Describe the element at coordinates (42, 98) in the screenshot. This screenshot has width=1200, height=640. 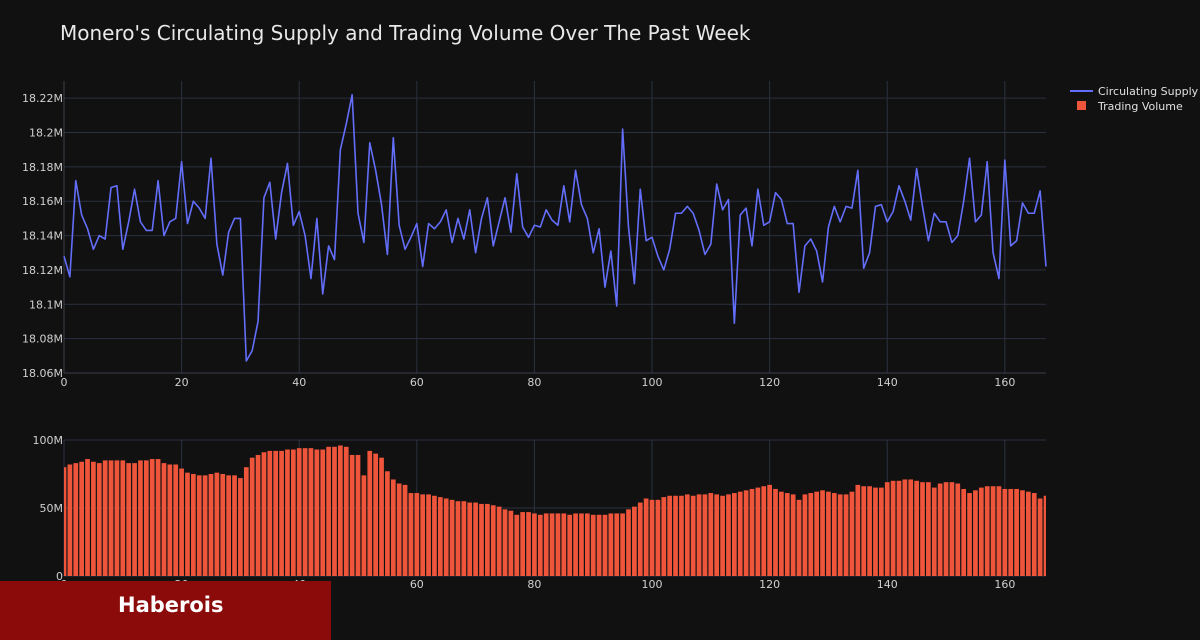
I see `supply-y-tick-label: 18.22M` at that location.